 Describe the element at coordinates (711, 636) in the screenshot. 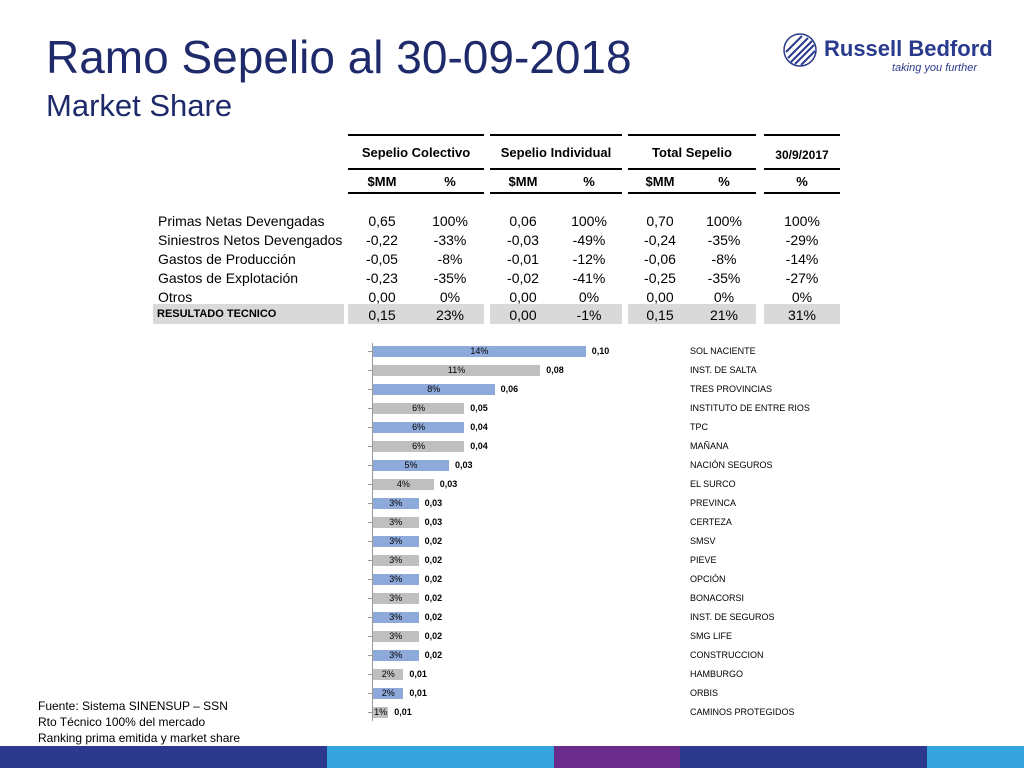

I see `bar-category-label: SMG LIFE` at that location.